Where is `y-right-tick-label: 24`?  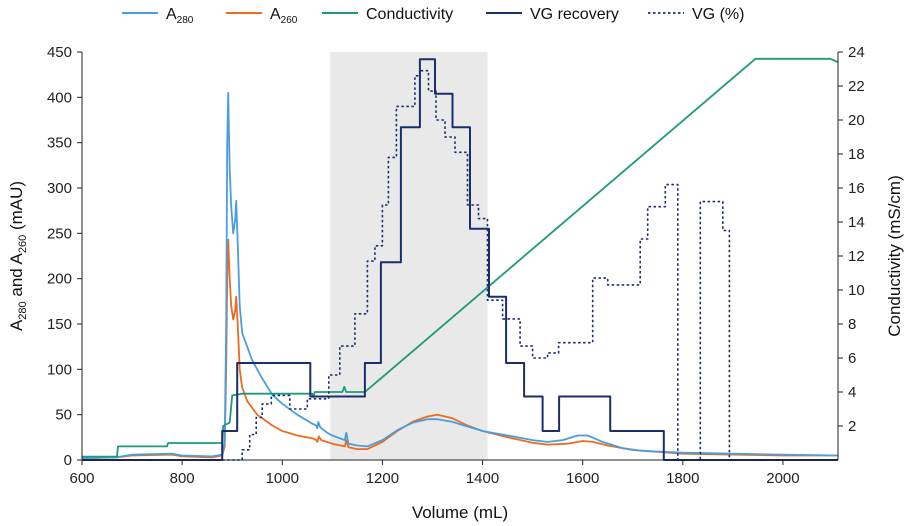 y-right-tick-label: 24 is located at coordinates (856, 52).